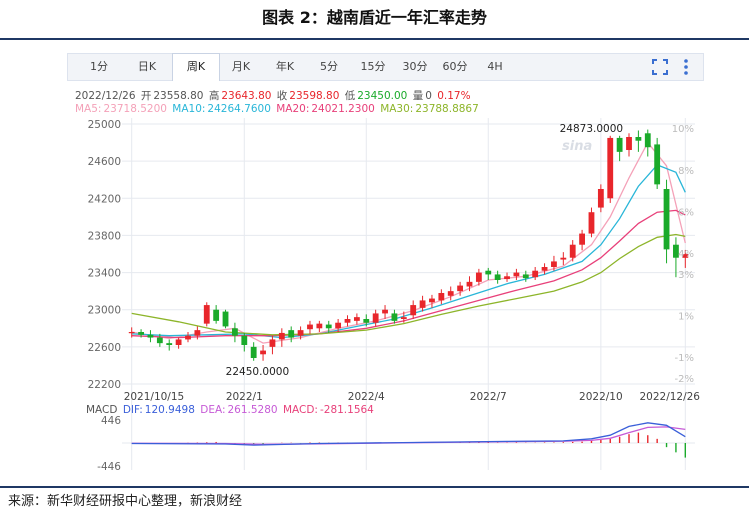 The image size is (749, 517). What do you see at coordinates (686, 212) in the screenshot?
I see `pct-tick-label: 6%` at bounding box center [686, 212].